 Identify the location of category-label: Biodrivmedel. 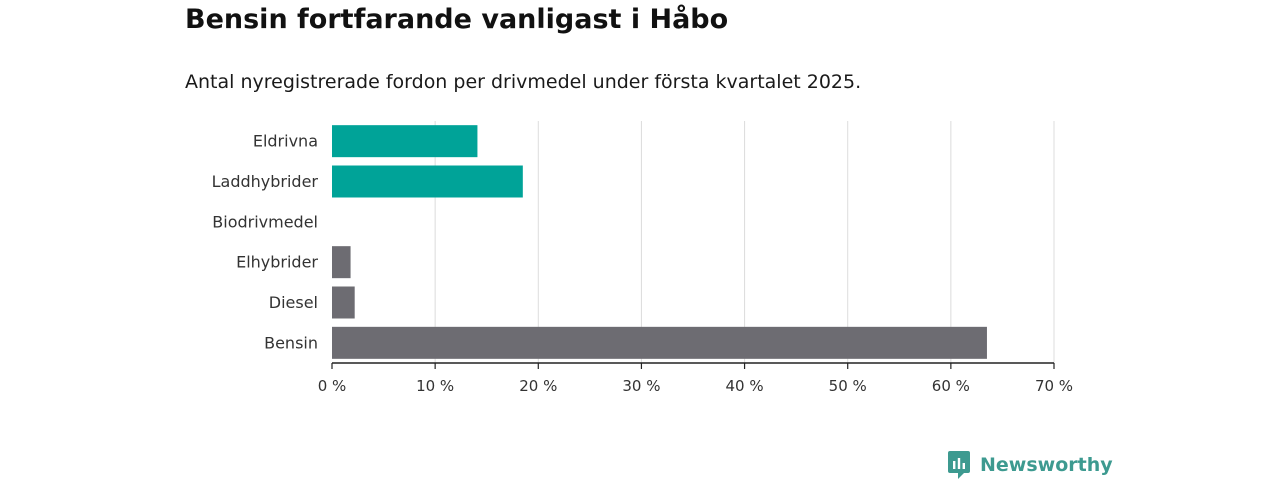
(265, 221).